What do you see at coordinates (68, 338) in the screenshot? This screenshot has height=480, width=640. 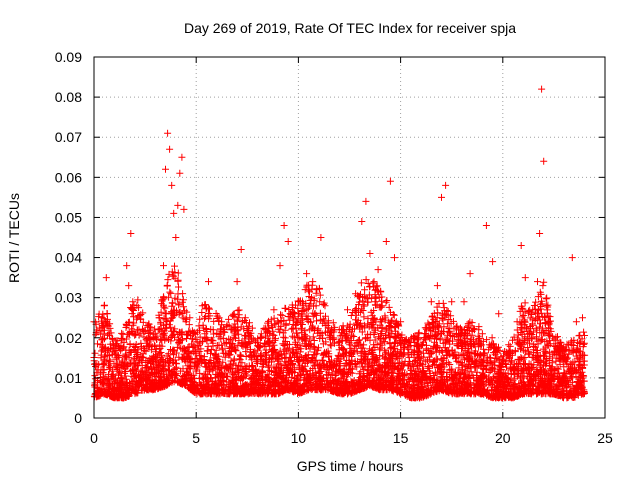 I see `y-tick-label: 0.02` at bounding box center [68, 338].